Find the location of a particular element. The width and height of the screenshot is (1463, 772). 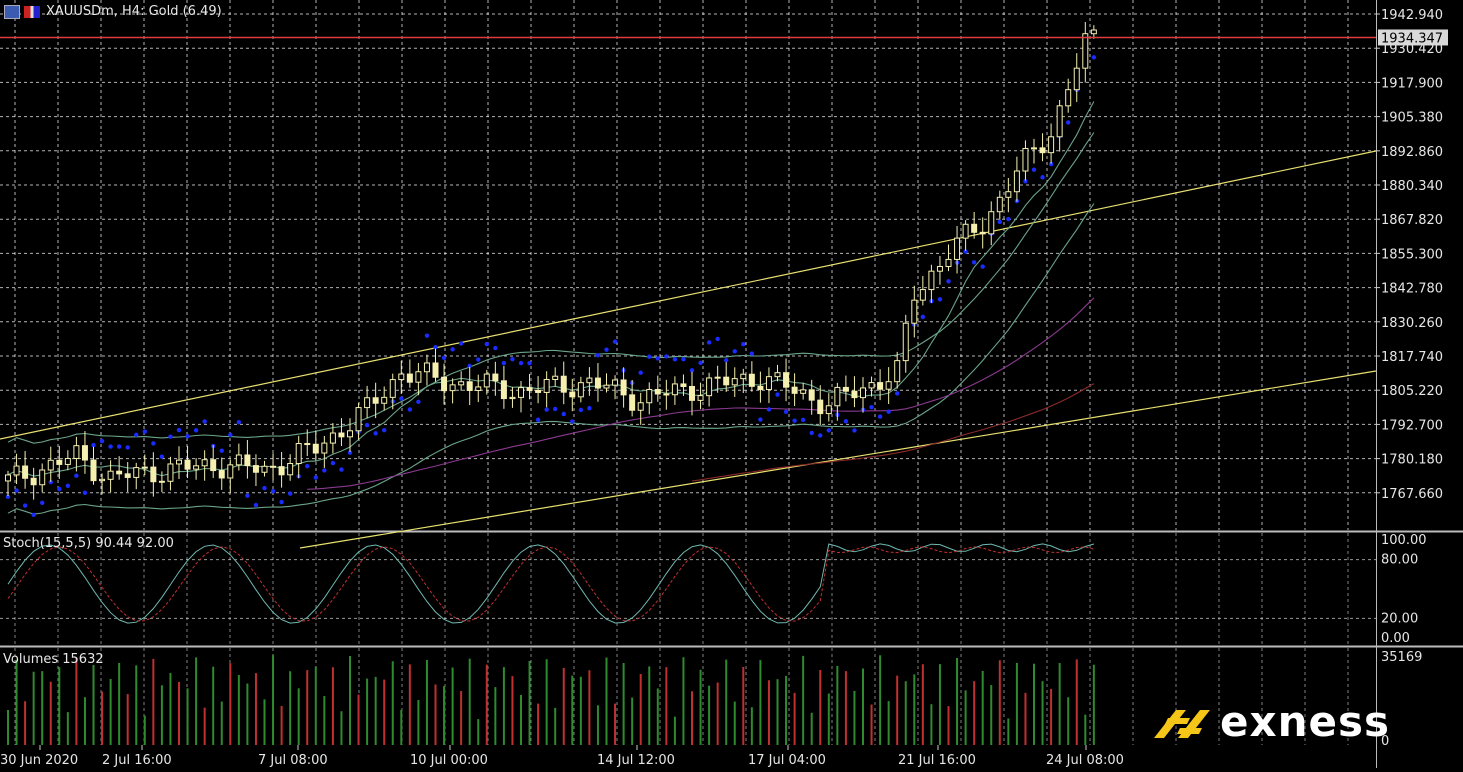

stoch-level-label: 80.00 is located at coordinates (1399, 560).